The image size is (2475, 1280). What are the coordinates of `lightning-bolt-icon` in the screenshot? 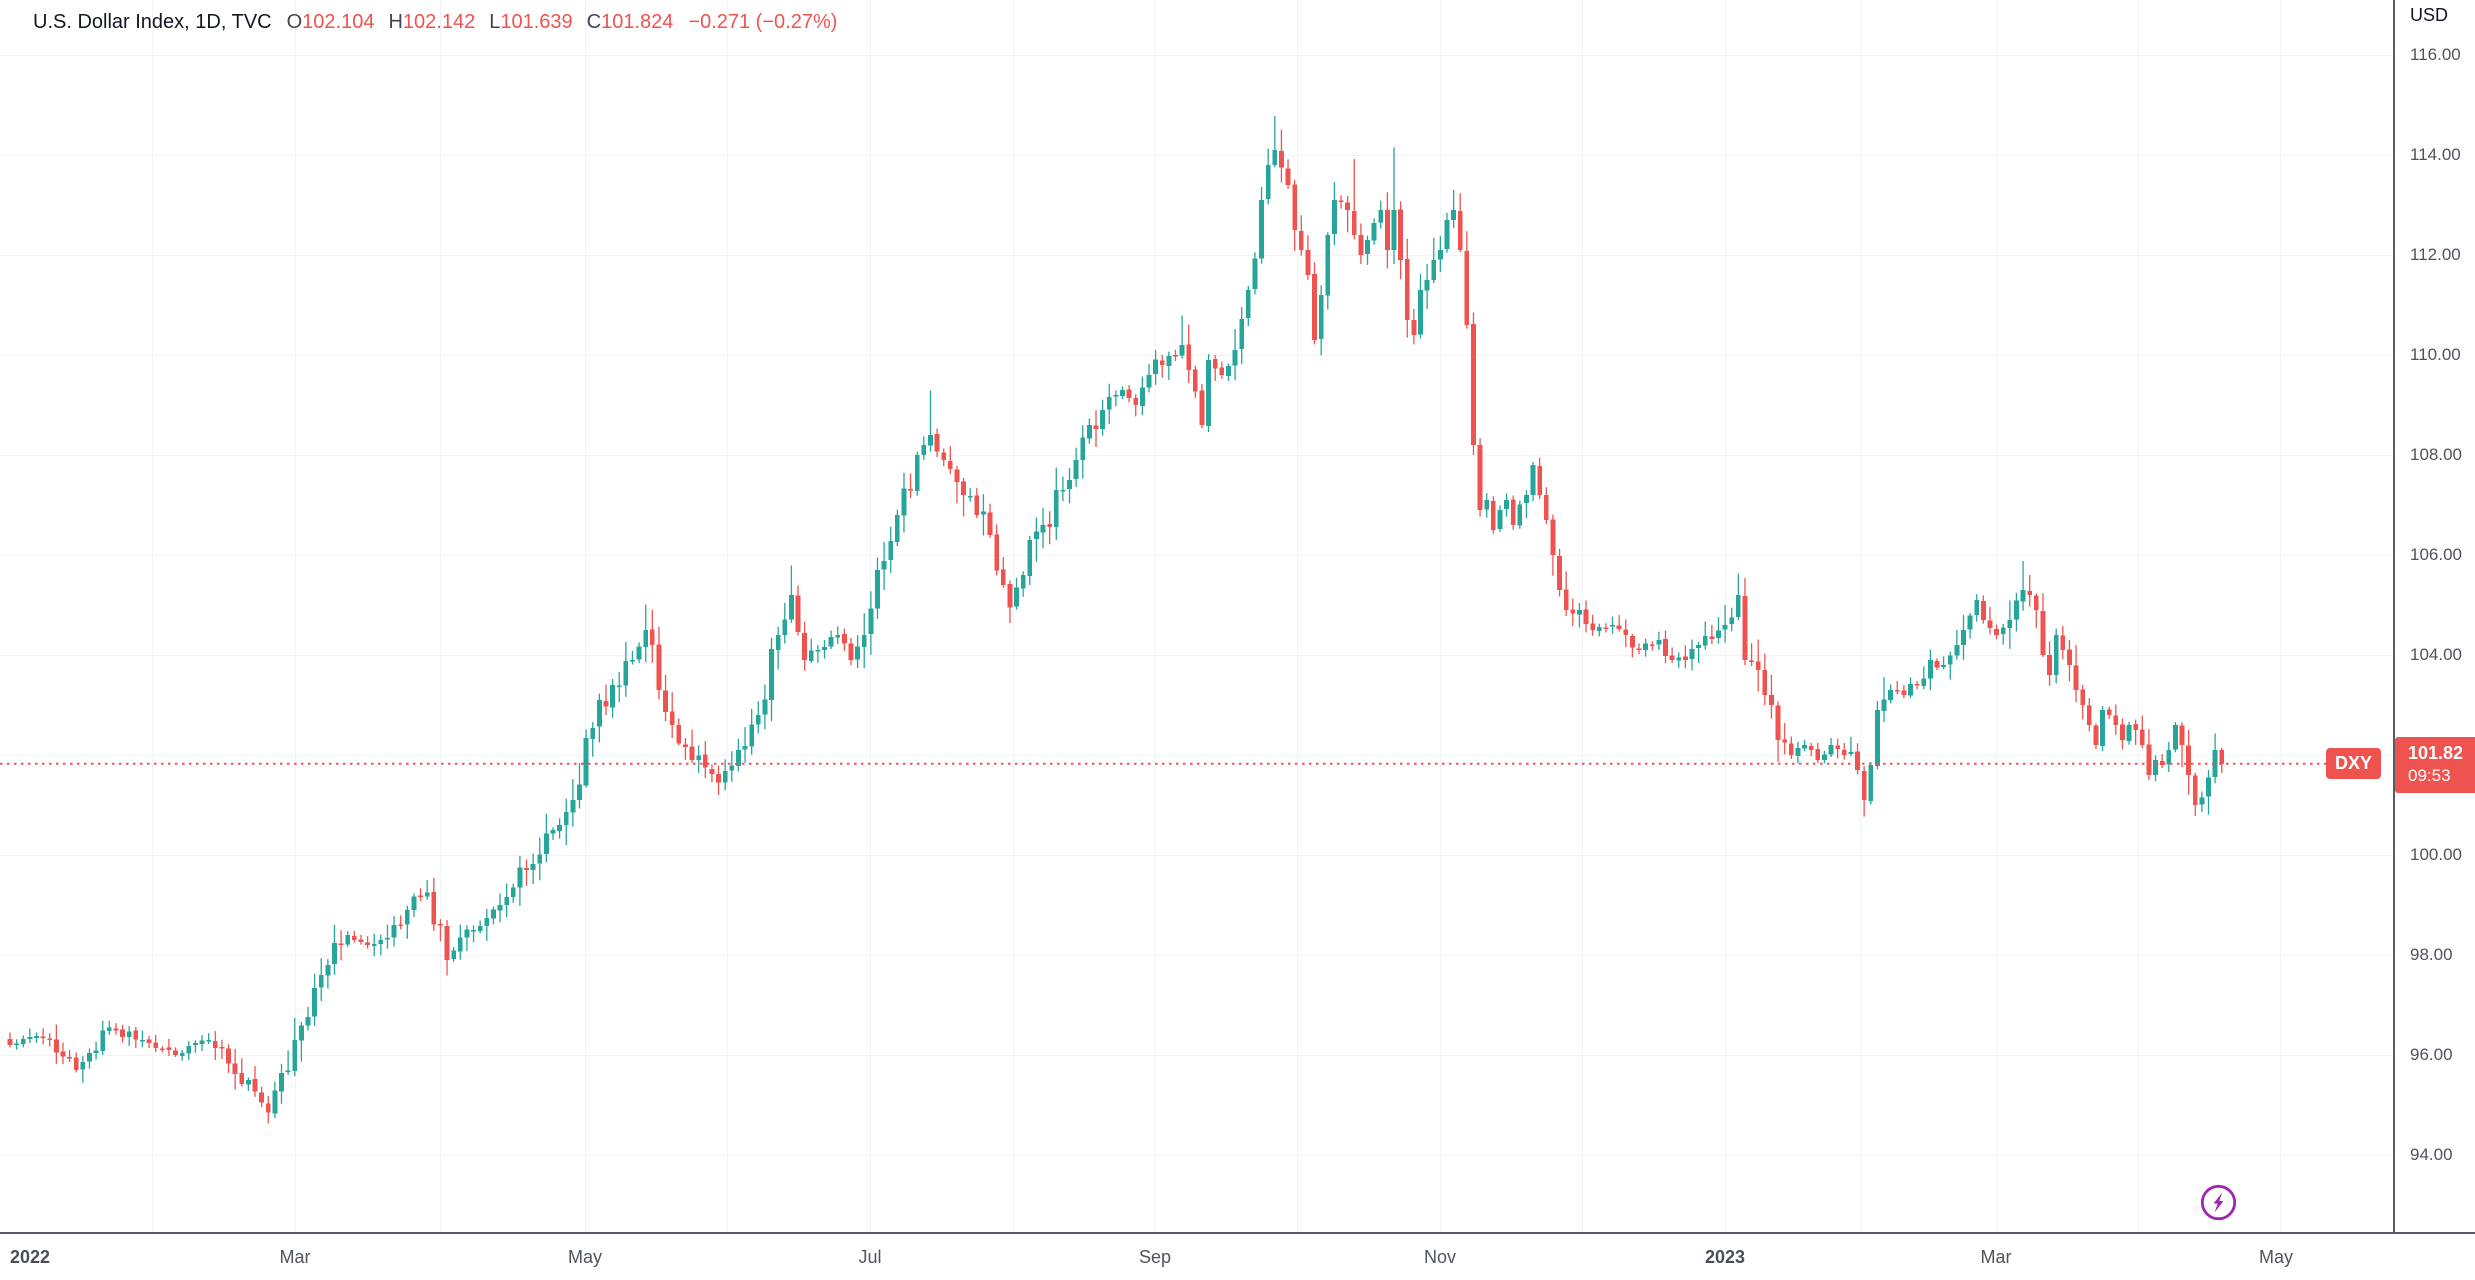 It's located at (2218, 1202).